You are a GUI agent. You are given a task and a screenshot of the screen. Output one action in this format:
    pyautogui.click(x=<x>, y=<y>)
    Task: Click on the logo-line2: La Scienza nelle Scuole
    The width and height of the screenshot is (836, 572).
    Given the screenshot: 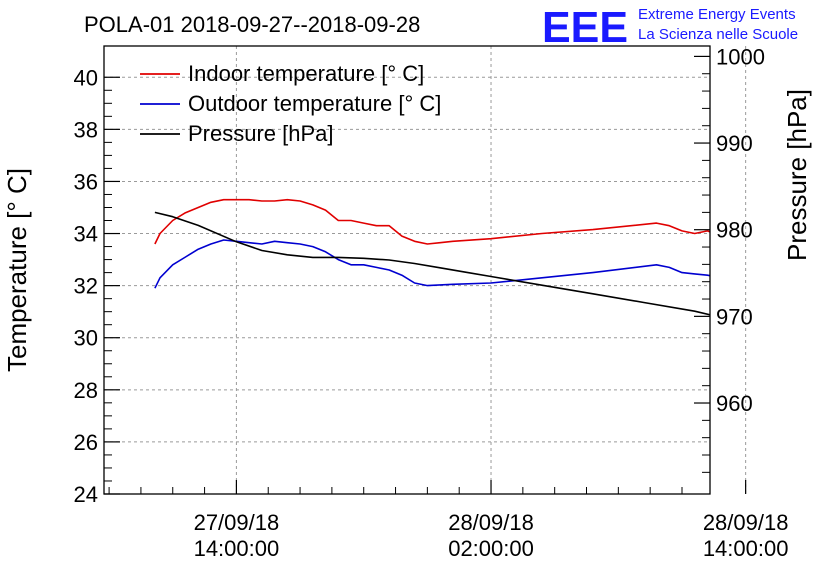 What is the action you would take?
    pyautogui.click(x=718, y=34)
    